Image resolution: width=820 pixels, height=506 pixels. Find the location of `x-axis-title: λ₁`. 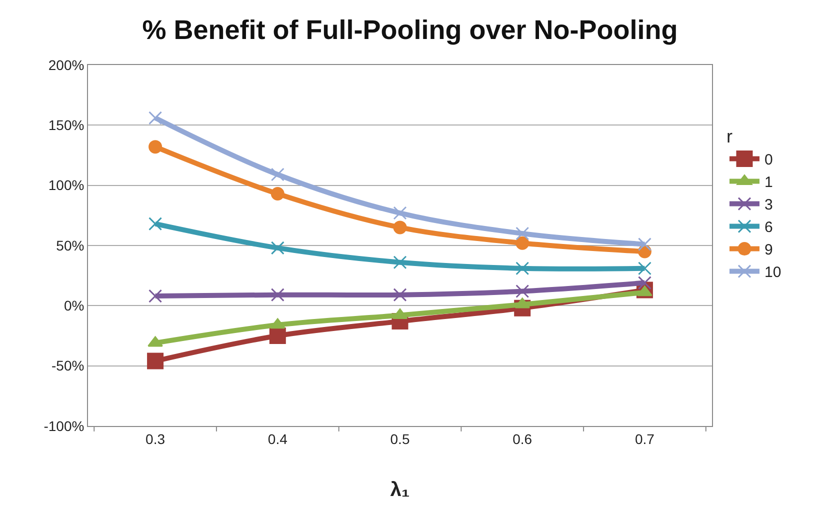

x-axis-title: λ₁ is located at coordinates (400, 490).